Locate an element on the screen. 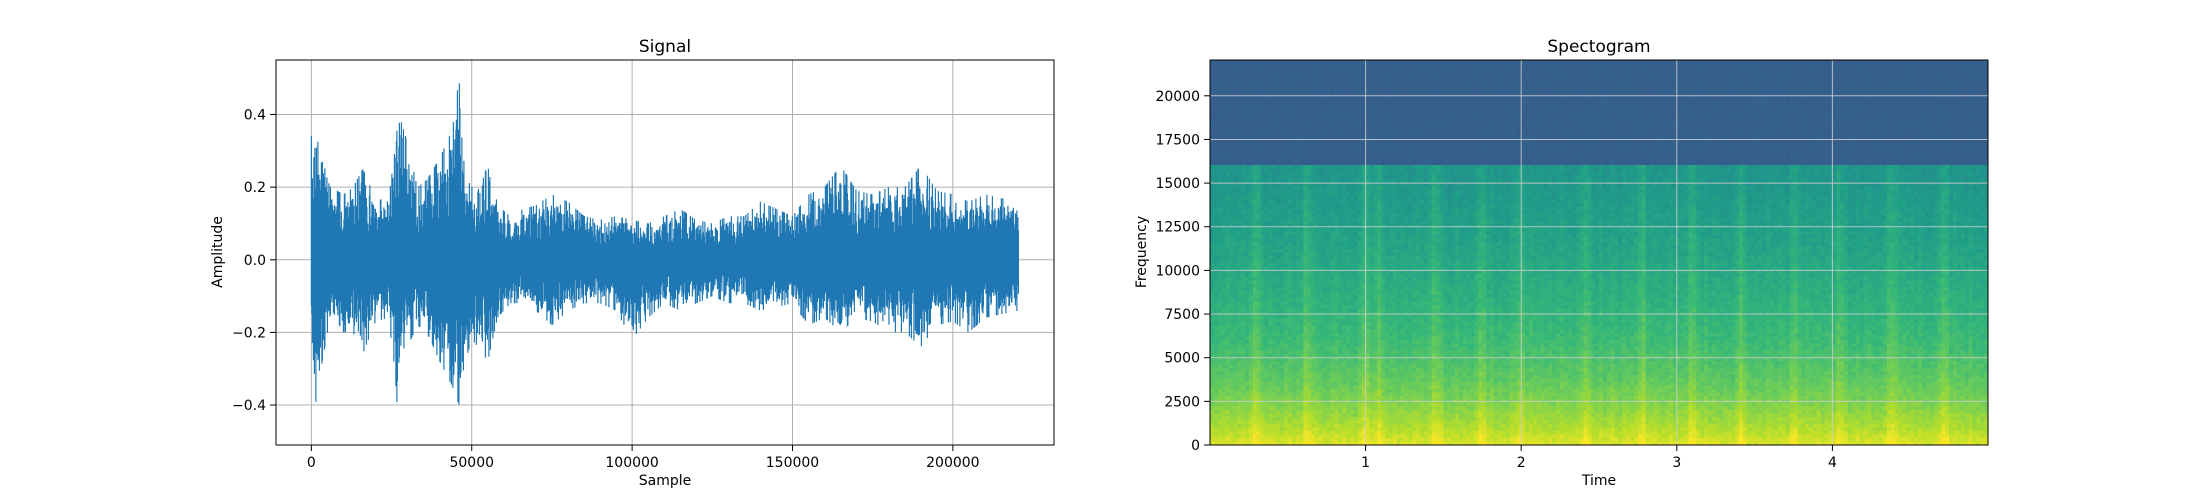  spectrogram-title: Spectogram is located at coordinates (1598, 47).